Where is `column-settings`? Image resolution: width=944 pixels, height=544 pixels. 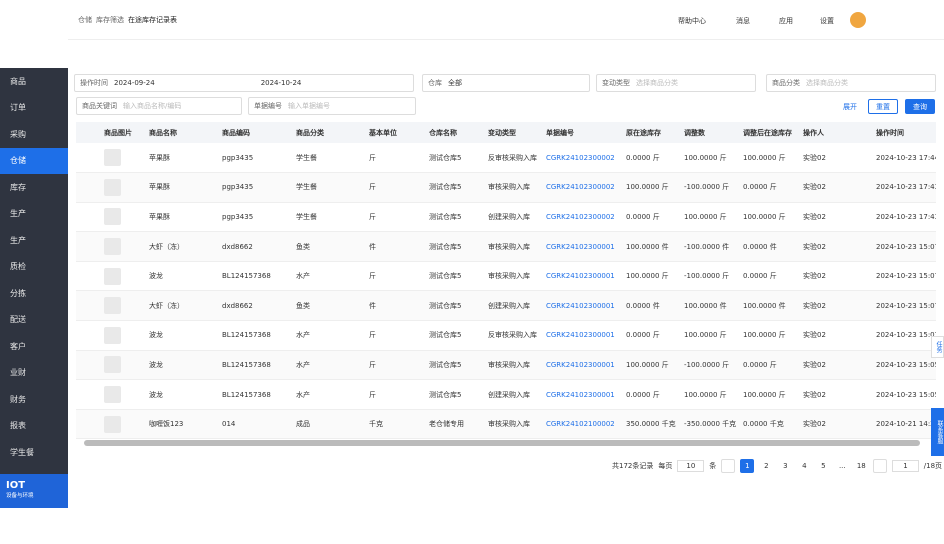
column-settings is located at coordinates (87, 132).